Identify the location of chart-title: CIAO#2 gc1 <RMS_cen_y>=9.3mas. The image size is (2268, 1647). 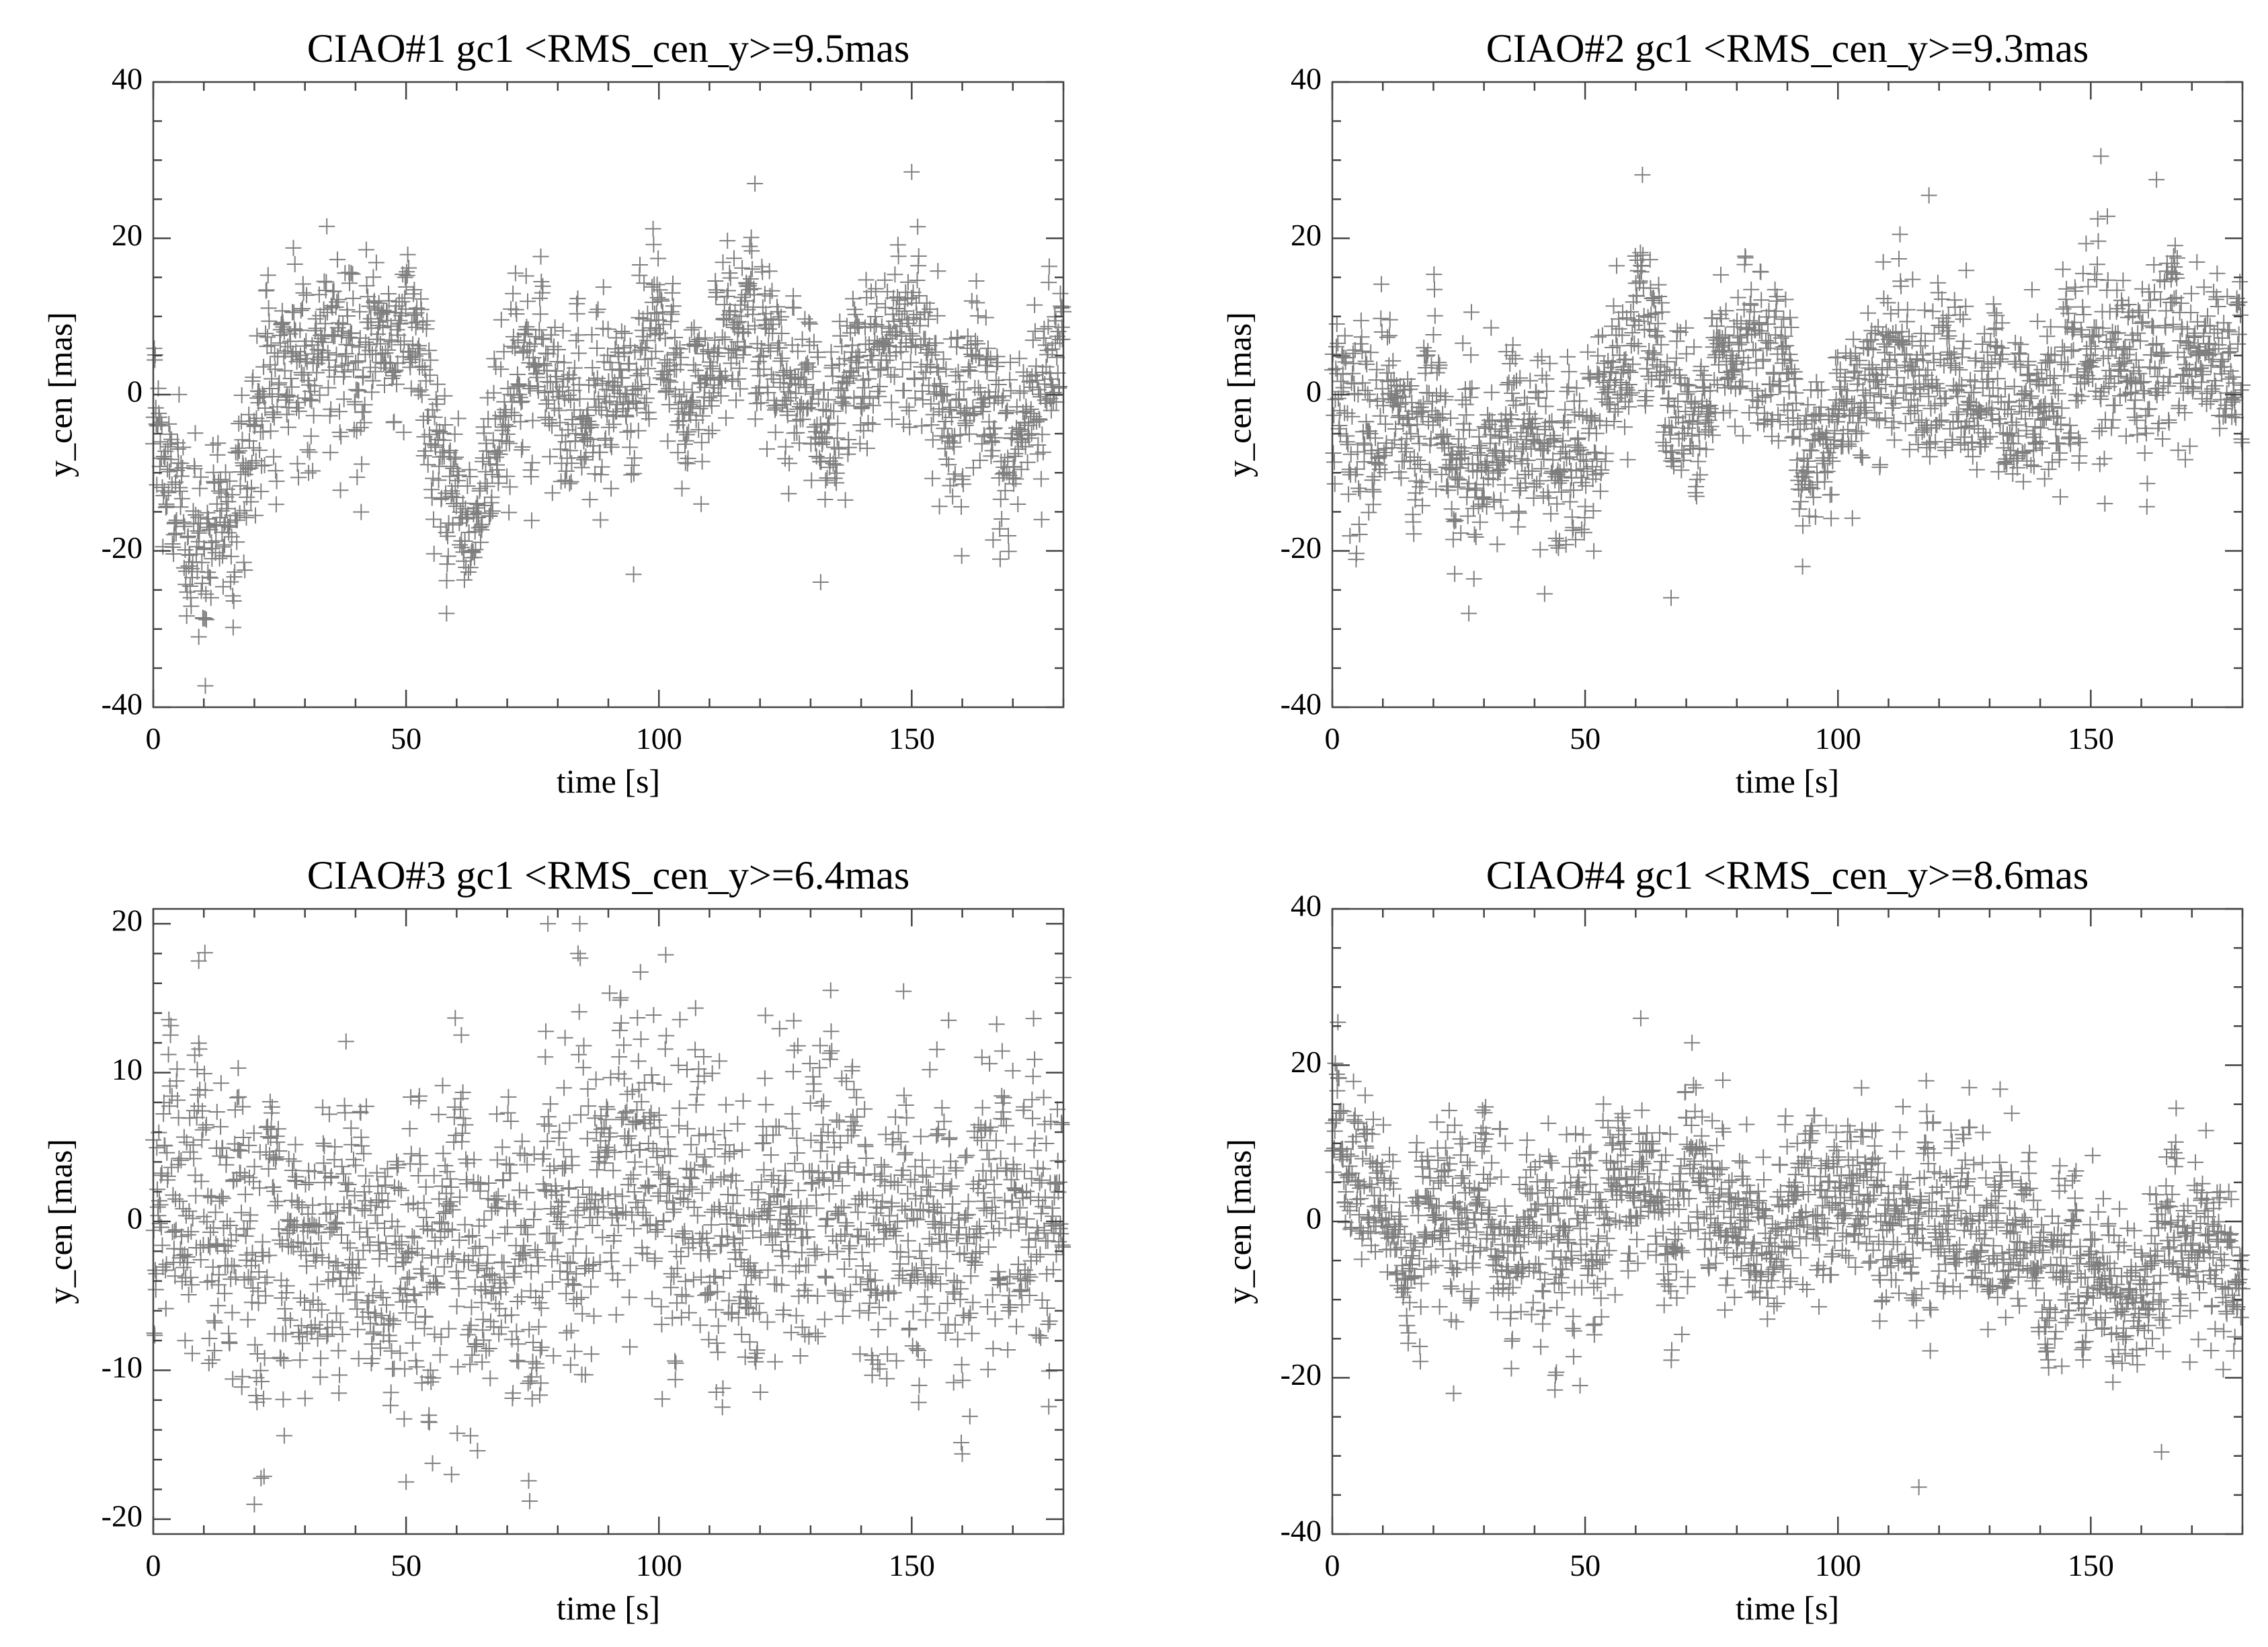
(1787, 48).